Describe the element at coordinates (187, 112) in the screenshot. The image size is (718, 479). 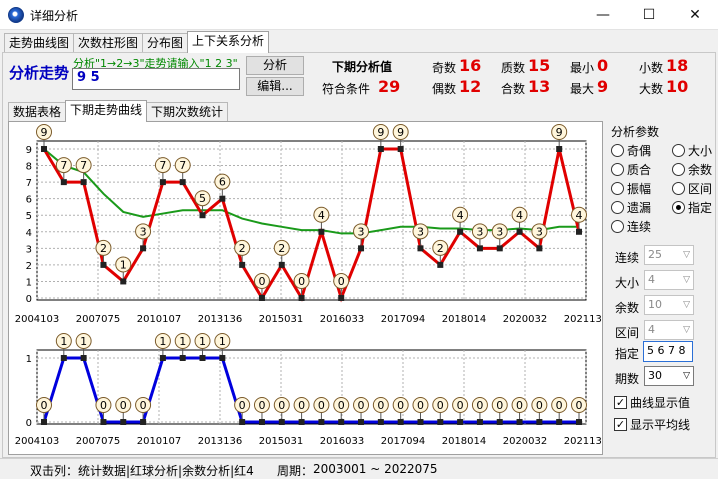
I see `tab-next-count-stats: 下期次数统计` at that location.